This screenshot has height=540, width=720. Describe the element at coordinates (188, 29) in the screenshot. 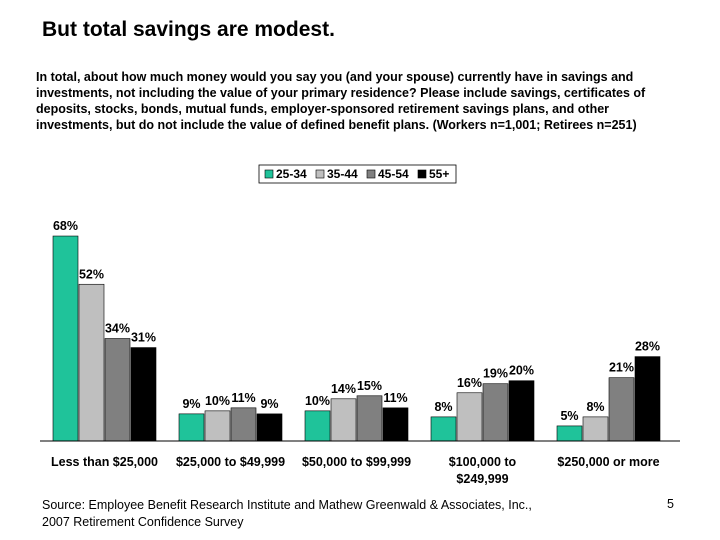

I see `slide-title: But total savings are modest.` at that location.